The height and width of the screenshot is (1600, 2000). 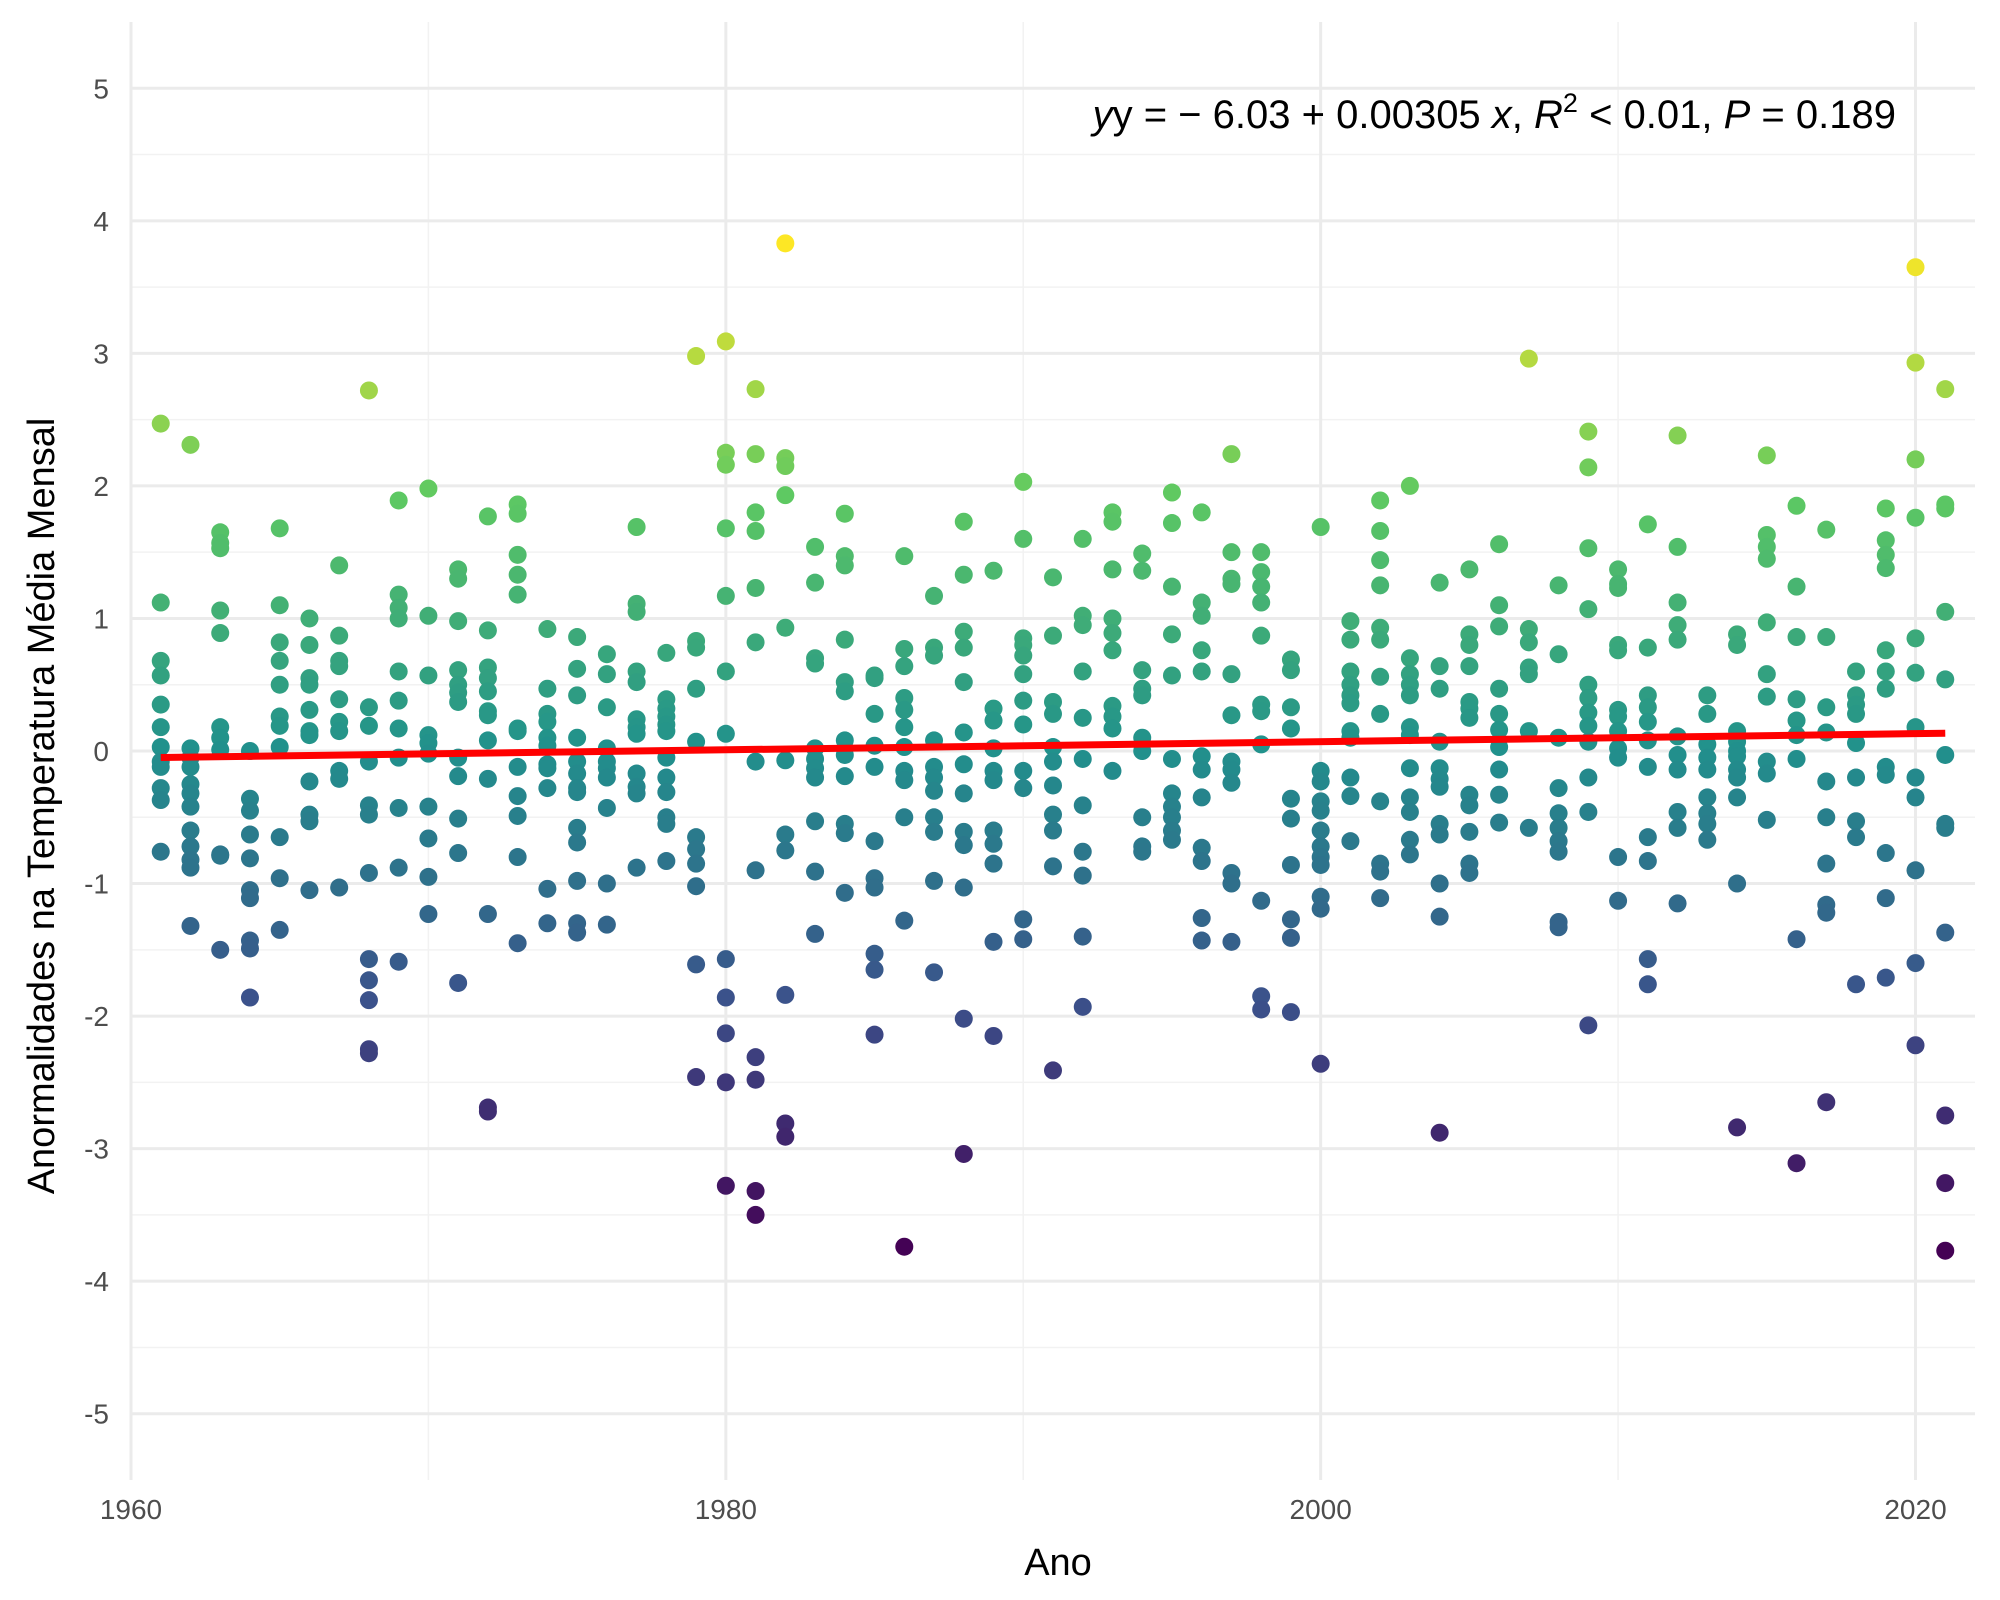 I want to click on y-tick-label: 1, so click(x=101, y=618).